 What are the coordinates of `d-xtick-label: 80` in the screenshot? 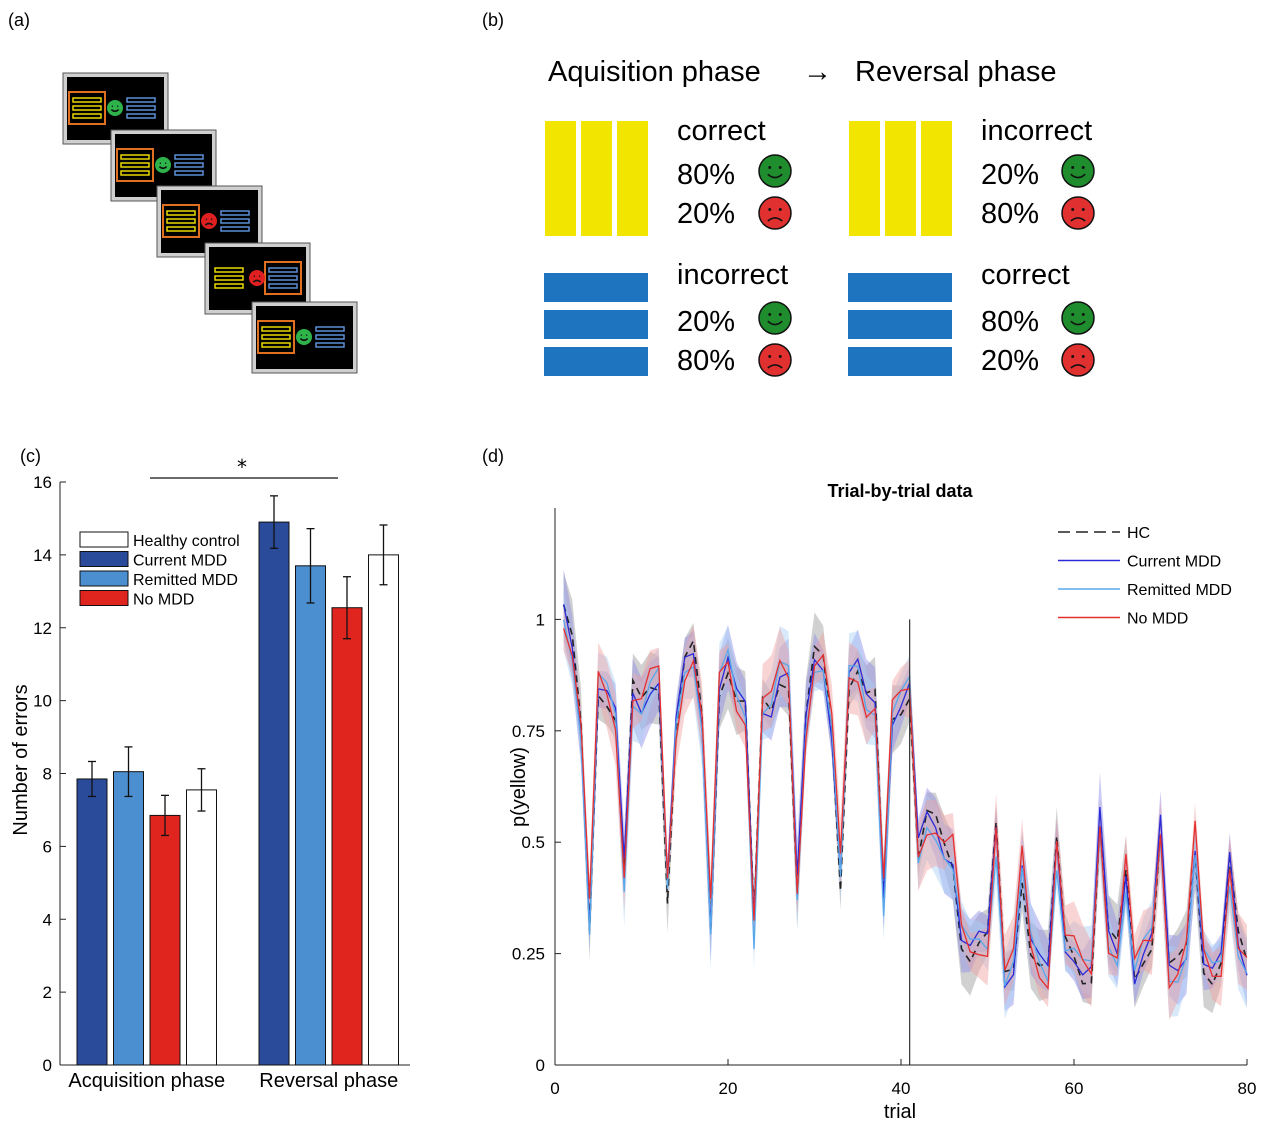 It's located at (1247, 1088).